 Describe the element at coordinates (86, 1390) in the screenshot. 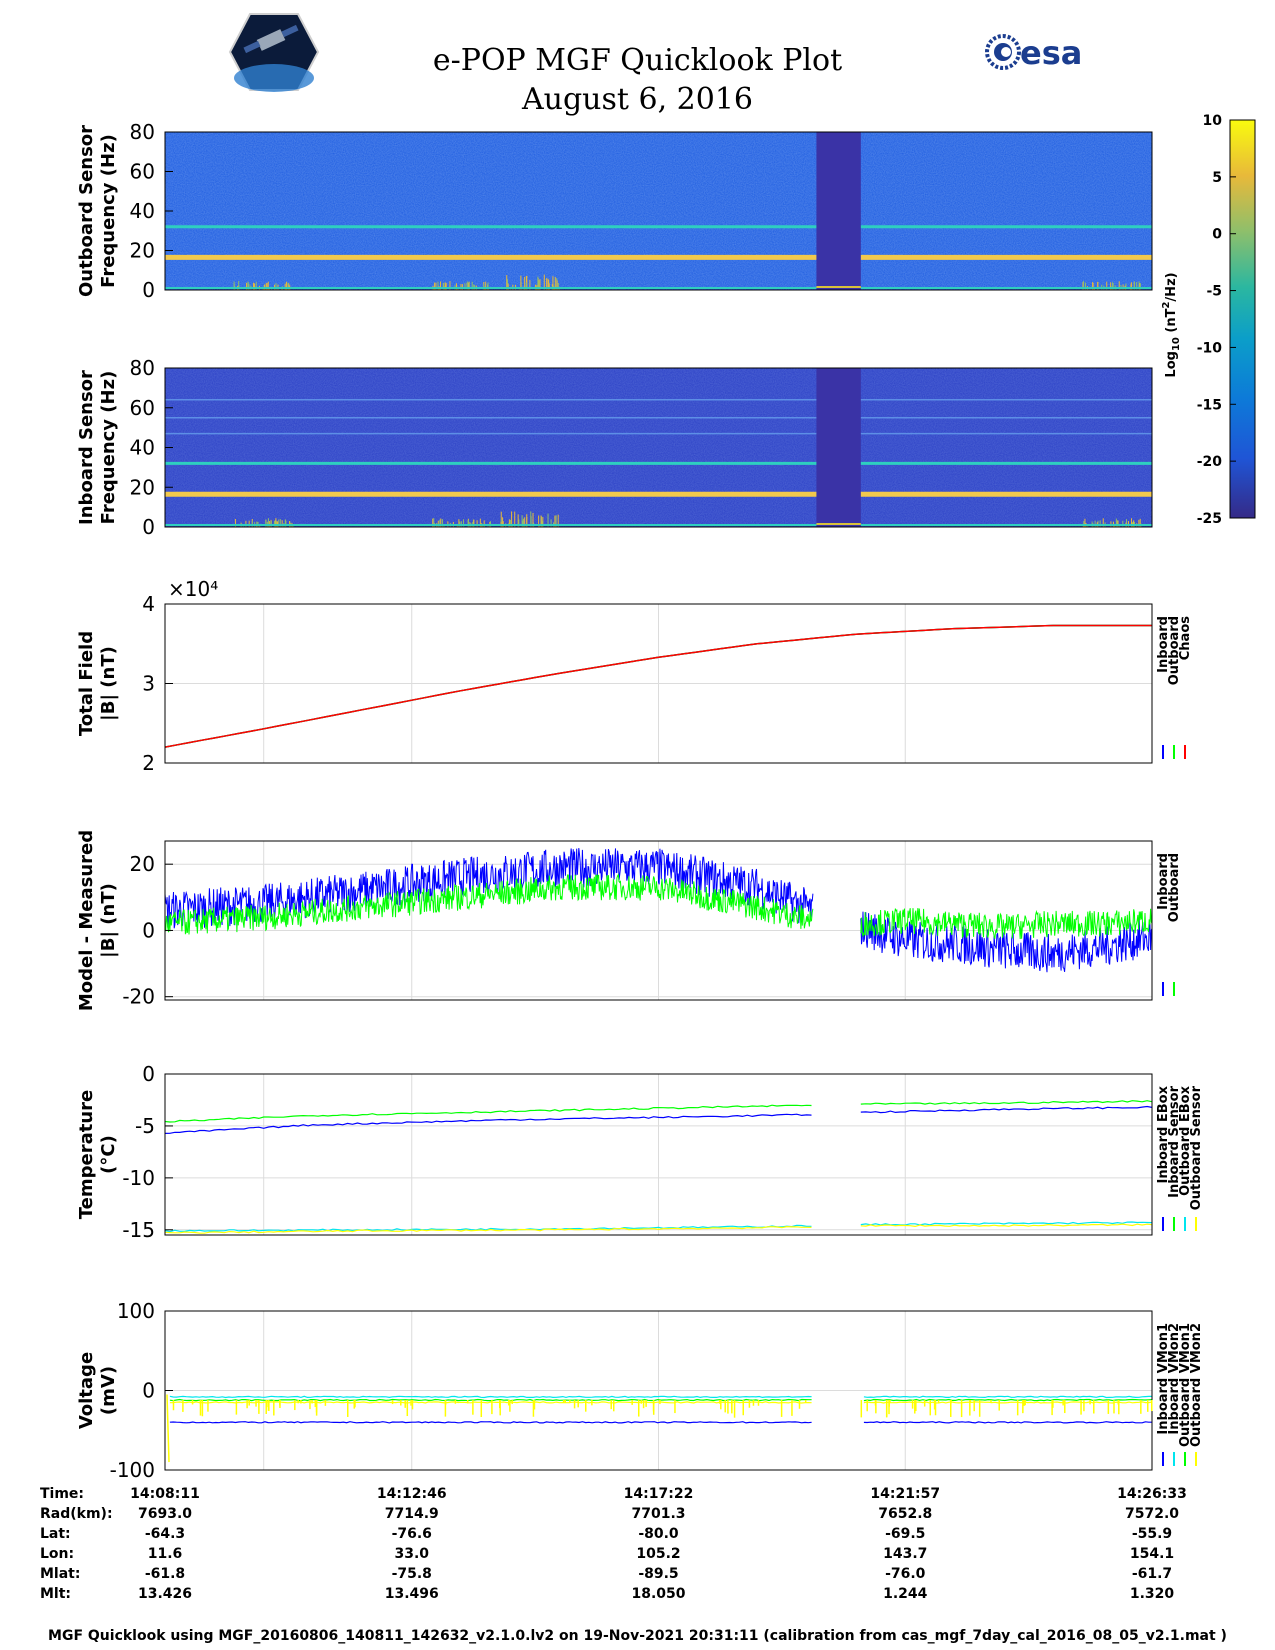

I see `voltage-ylabel: Voltage` at that location.